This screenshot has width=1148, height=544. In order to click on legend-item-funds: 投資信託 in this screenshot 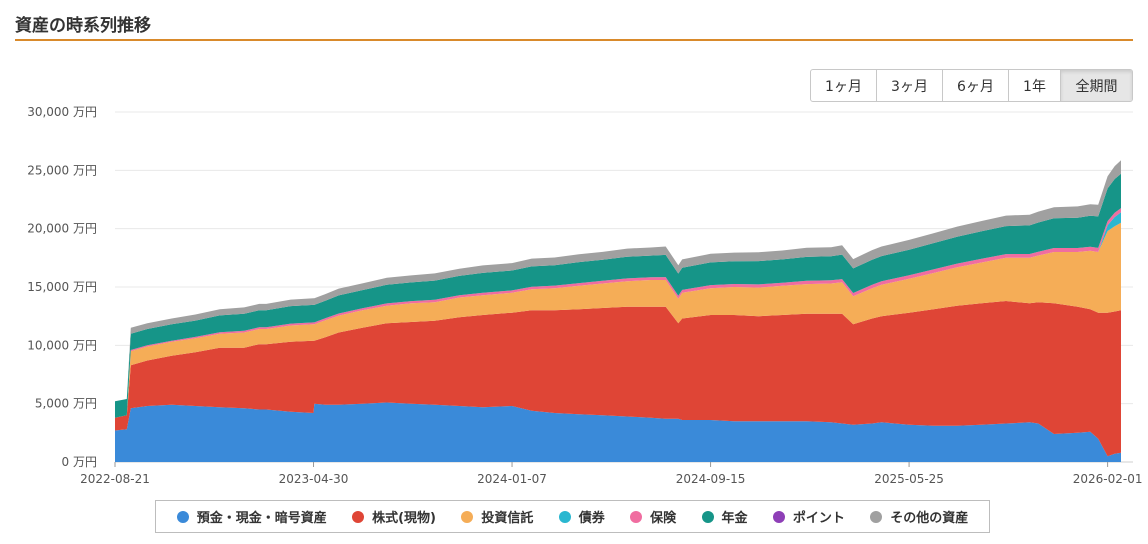, I will do `click(497, 516)`.